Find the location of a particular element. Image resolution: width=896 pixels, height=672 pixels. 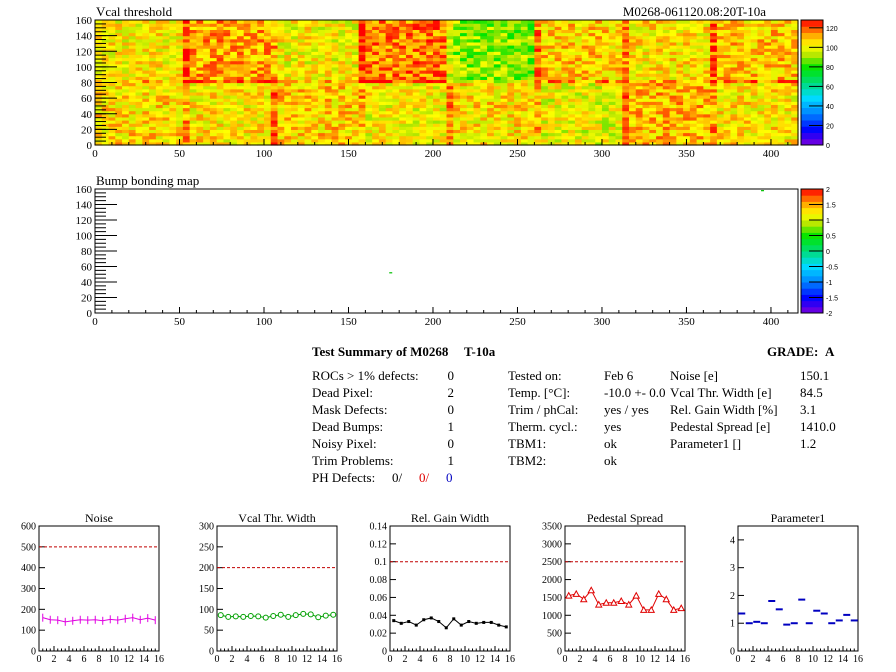

y-tick-label: 600 is located at coordinates (28, 527).